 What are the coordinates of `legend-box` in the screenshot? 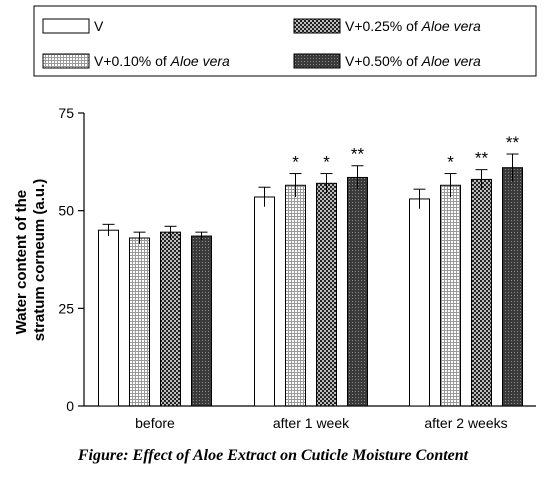 It's located at (285, 41).